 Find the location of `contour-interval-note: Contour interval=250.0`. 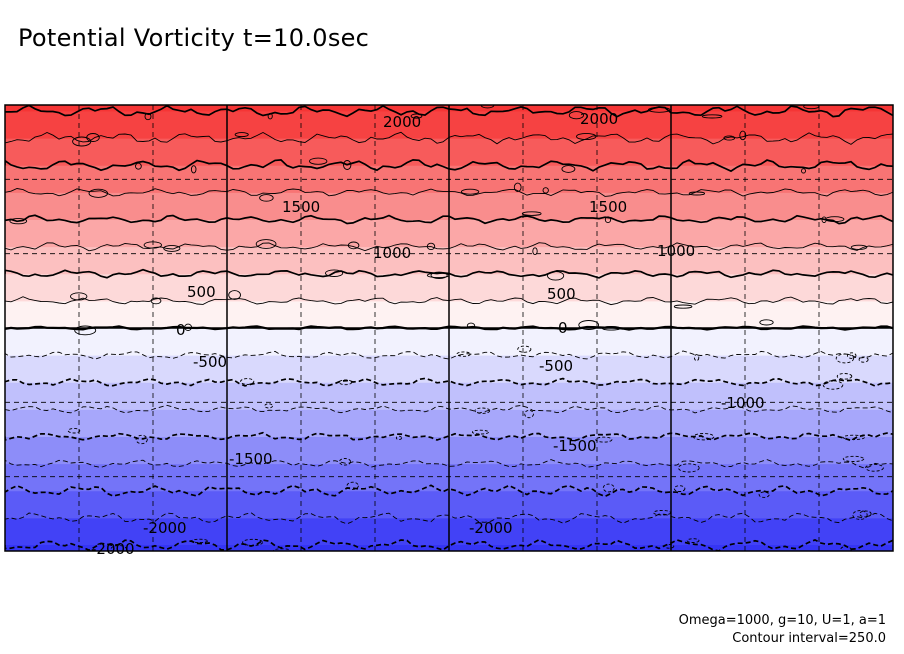

contour-interval-note: Contour interval=250.0 is located at coordinates (809, 638).